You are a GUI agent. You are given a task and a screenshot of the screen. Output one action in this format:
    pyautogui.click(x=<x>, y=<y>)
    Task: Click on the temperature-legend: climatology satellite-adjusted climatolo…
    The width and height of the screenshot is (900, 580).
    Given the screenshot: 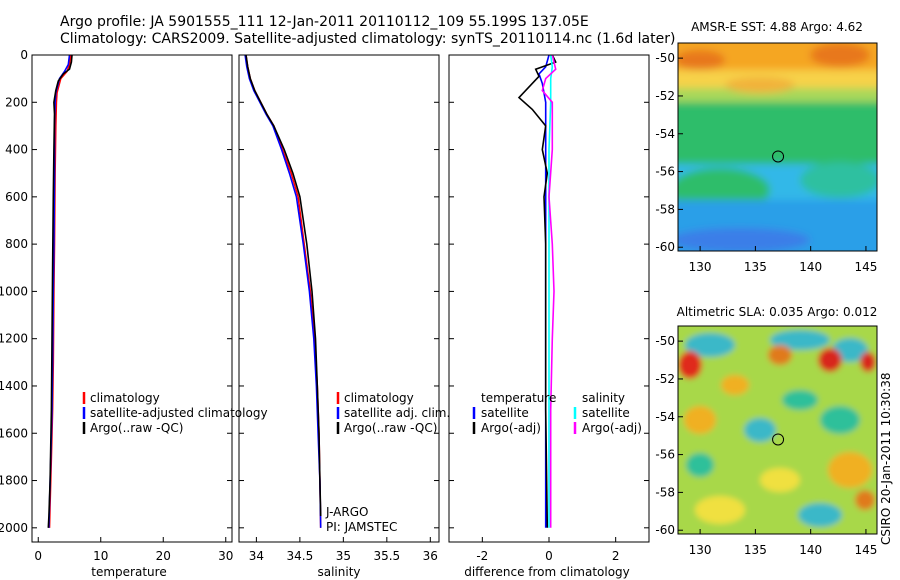 What is the action you would take?
    pyautogui.click(x=175, y=413)
    